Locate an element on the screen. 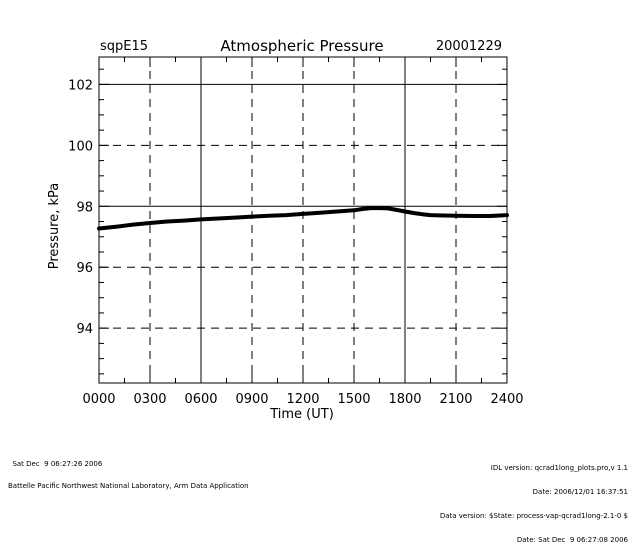  y-tick-label: 100 is located at coordinates (80, 146).